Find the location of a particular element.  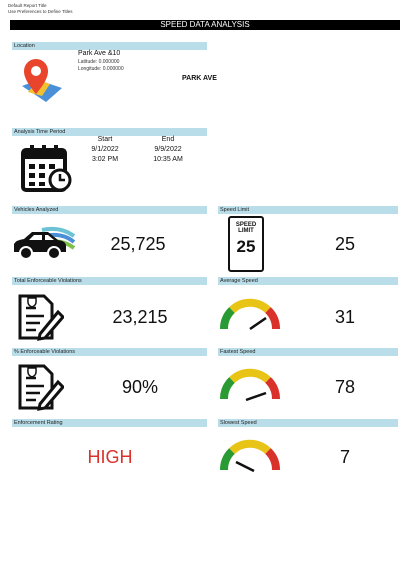

violations-value: 23,215 is located at coordinates (140, 317).